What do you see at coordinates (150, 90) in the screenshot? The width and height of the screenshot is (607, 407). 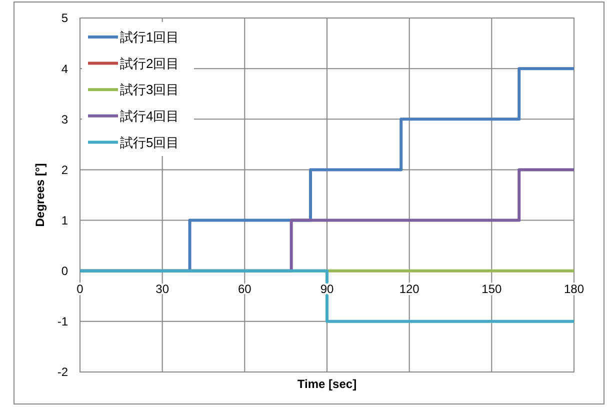 I see `legend-label: 試行3回目` at bounding box center [150, 90].